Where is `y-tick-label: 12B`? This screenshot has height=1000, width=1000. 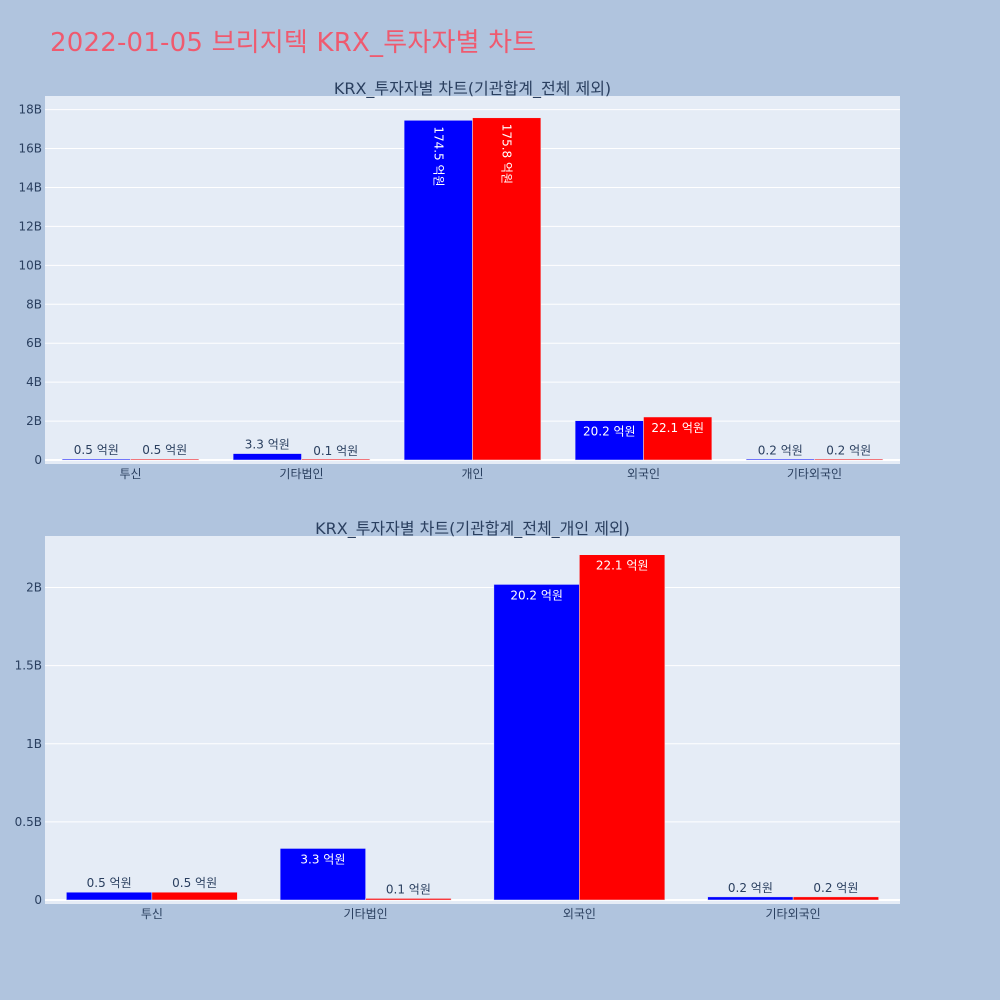
y-tick-label: 12B is located at coordinates (30, 226).